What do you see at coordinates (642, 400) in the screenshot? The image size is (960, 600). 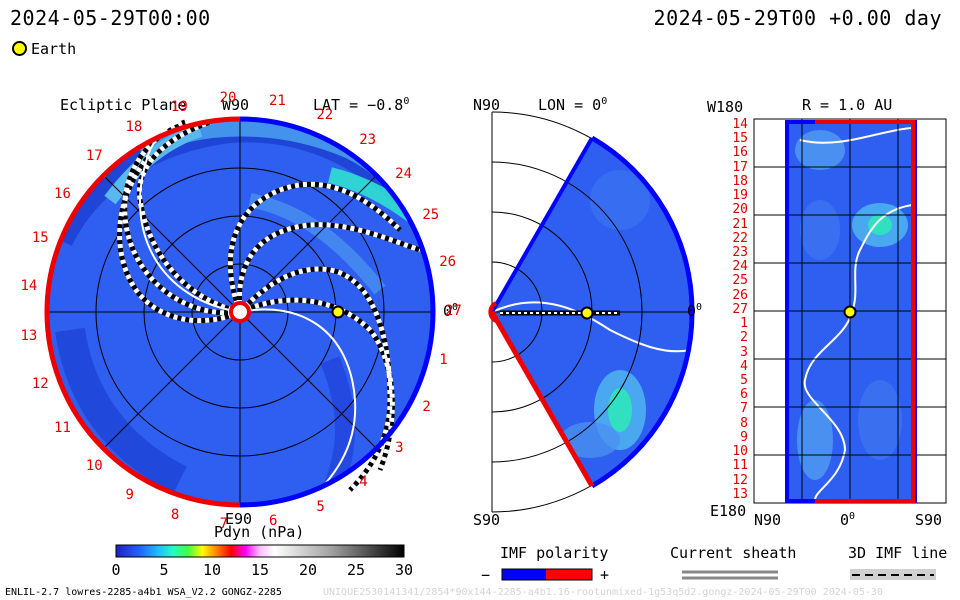 I see `meridional-boundary-positive-lower` at bounding box center [642, 400].